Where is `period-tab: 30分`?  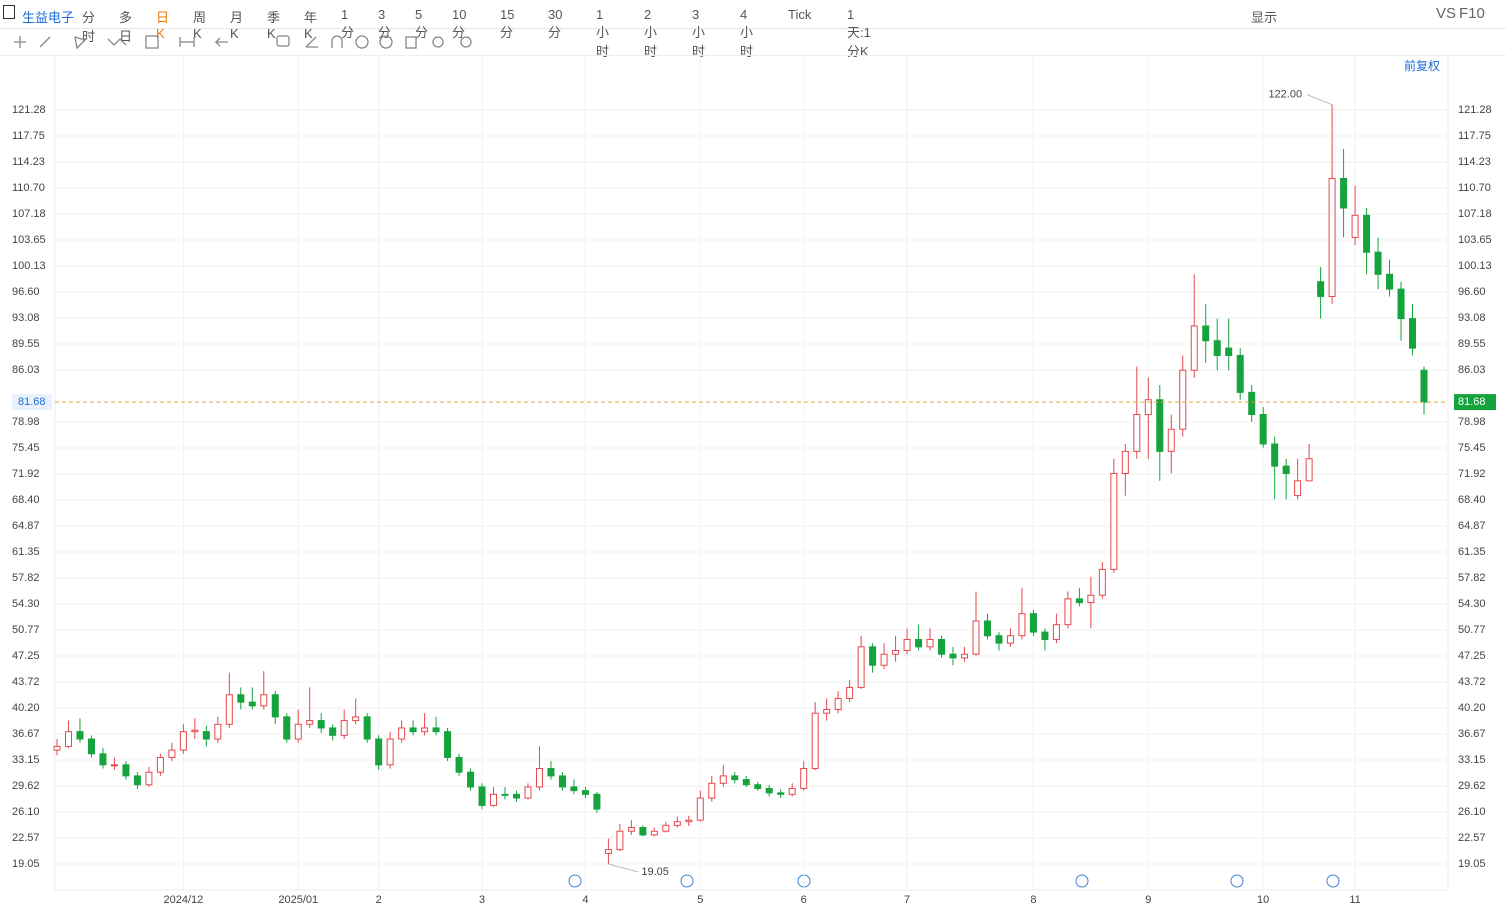
period-tab: 30分 is located at coordinates (555, 23).